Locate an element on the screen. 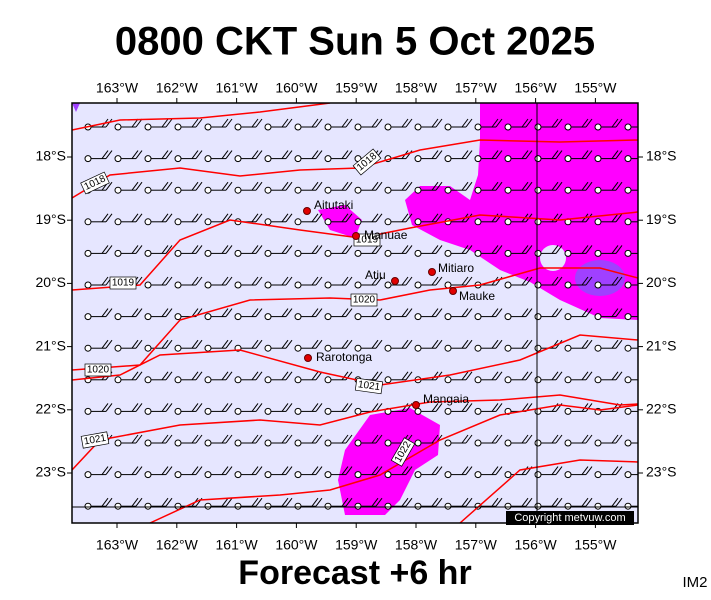 This screenshot has height=600, width=711. longitude-label: 155°W is located at coordinates (595, 88).